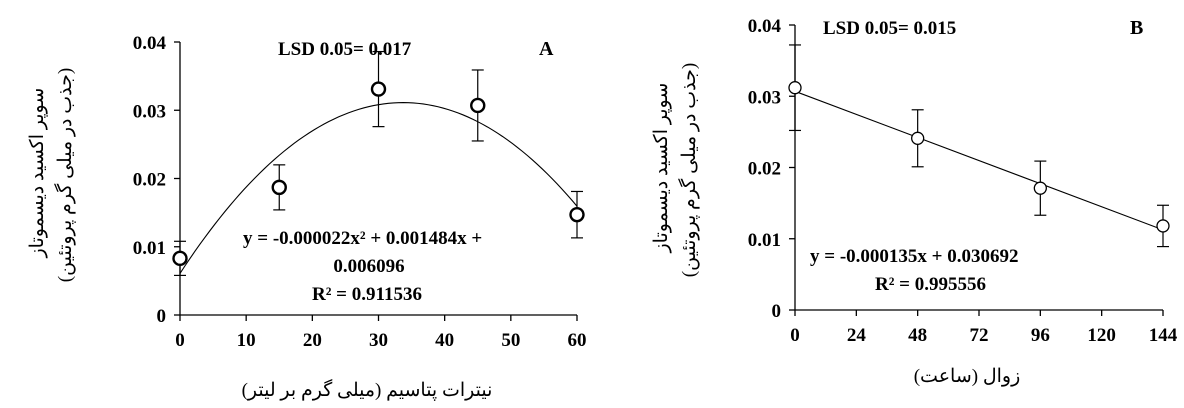 This screenshot has height=408, width=1184. Describe the element at coordinates (149, 180) in the screenshot. I see `y-tick-label-a: 0.02` at that location.